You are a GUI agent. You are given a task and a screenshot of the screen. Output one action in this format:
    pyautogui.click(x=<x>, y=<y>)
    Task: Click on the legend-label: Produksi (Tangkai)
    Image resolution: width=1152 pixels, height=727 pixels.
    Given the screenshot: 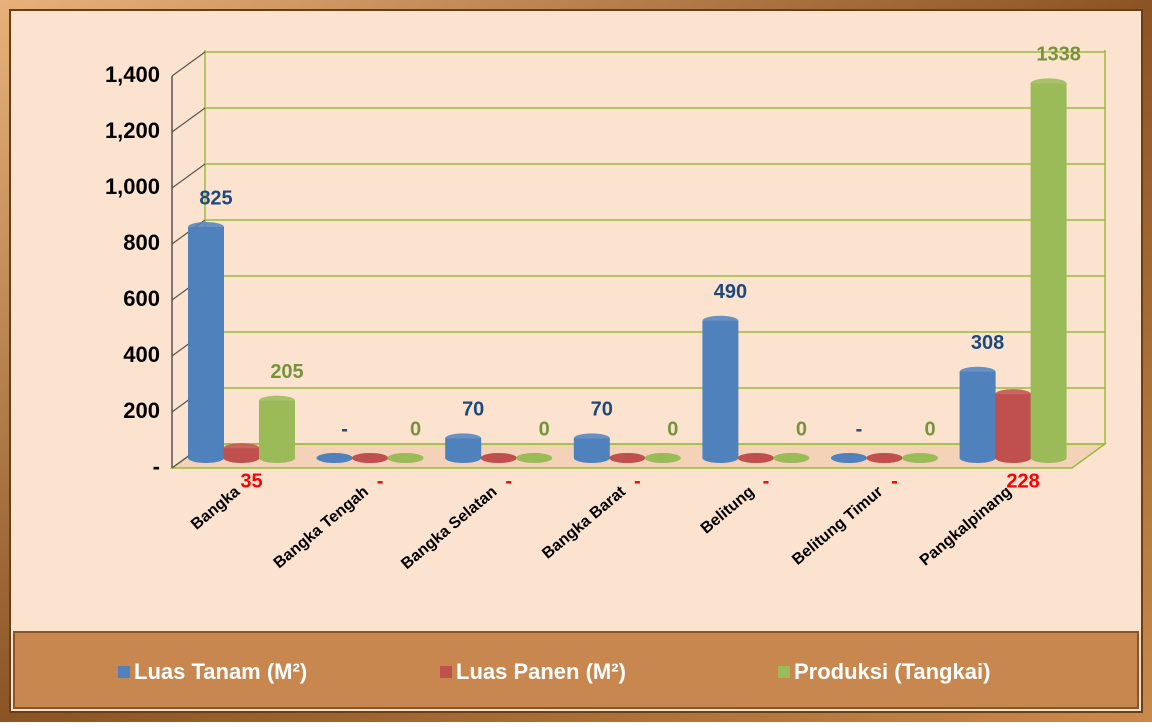 What is the action you would take?
    pyautogui.click(x=892, y=671)
    